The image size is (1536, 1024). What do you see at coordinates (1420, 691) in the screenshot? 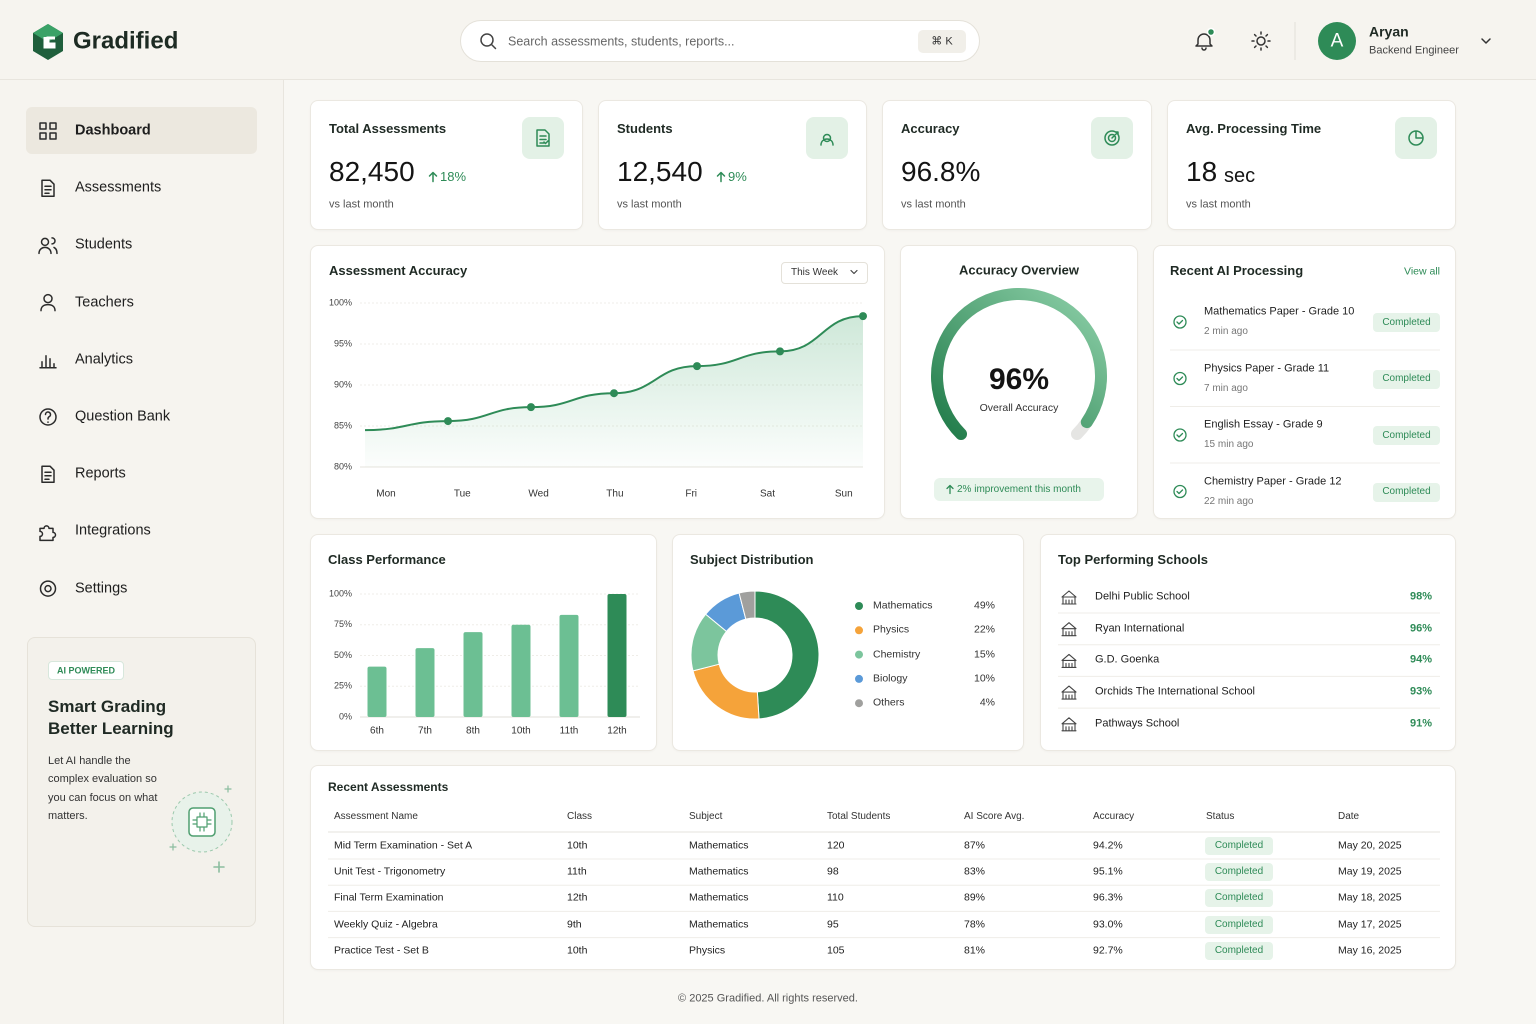
I see `school-score: 93%` at bounding box center [1420, 691].